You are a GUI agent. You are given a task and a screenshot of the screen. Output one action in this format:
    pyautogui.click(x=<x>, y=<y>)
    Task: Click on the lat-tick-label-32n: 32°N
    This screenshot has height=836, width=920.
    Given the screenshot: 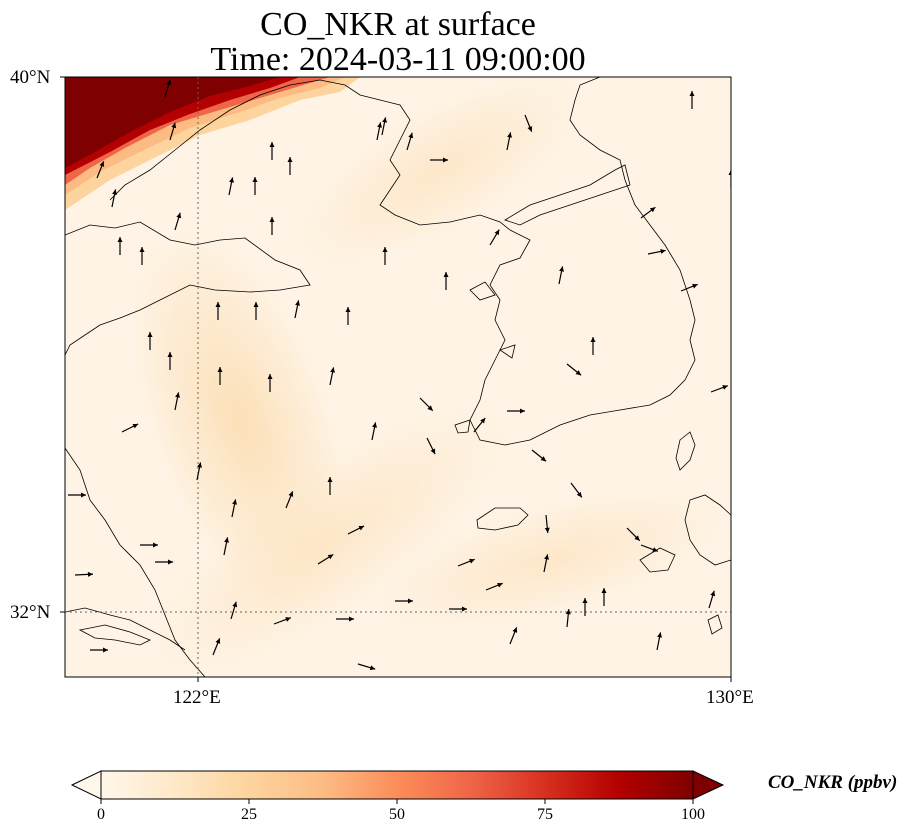 What is the action you would take?
    pyautogui.click(x=30, y=612)
    